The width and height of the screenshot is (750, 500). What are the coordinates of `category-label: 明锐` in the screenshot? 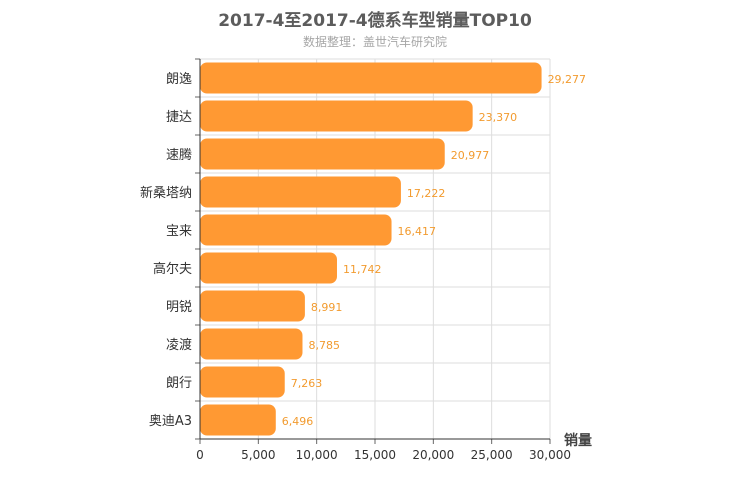 It's located at (179, 307).